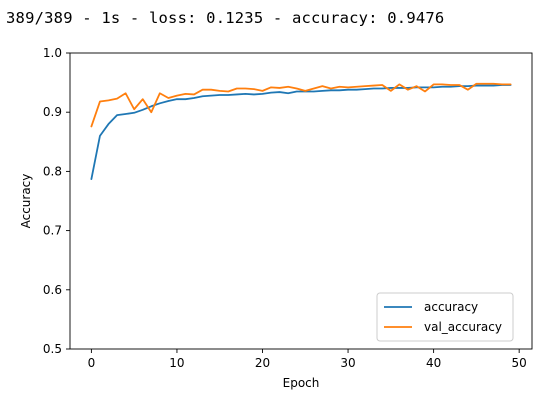 The image size is (539, 408). Describe the element at coordinates (92, 363) in the screenshot. I see `x-tick-label: 0` at that location.